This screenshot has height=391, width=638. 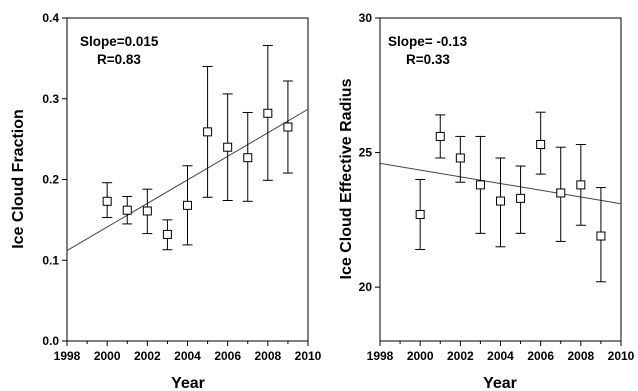 What do you see at coordinates (147, 356) in the screenshot?
I see `left-x-tick-label-2002: 2002` at bounding box center [147, 356].